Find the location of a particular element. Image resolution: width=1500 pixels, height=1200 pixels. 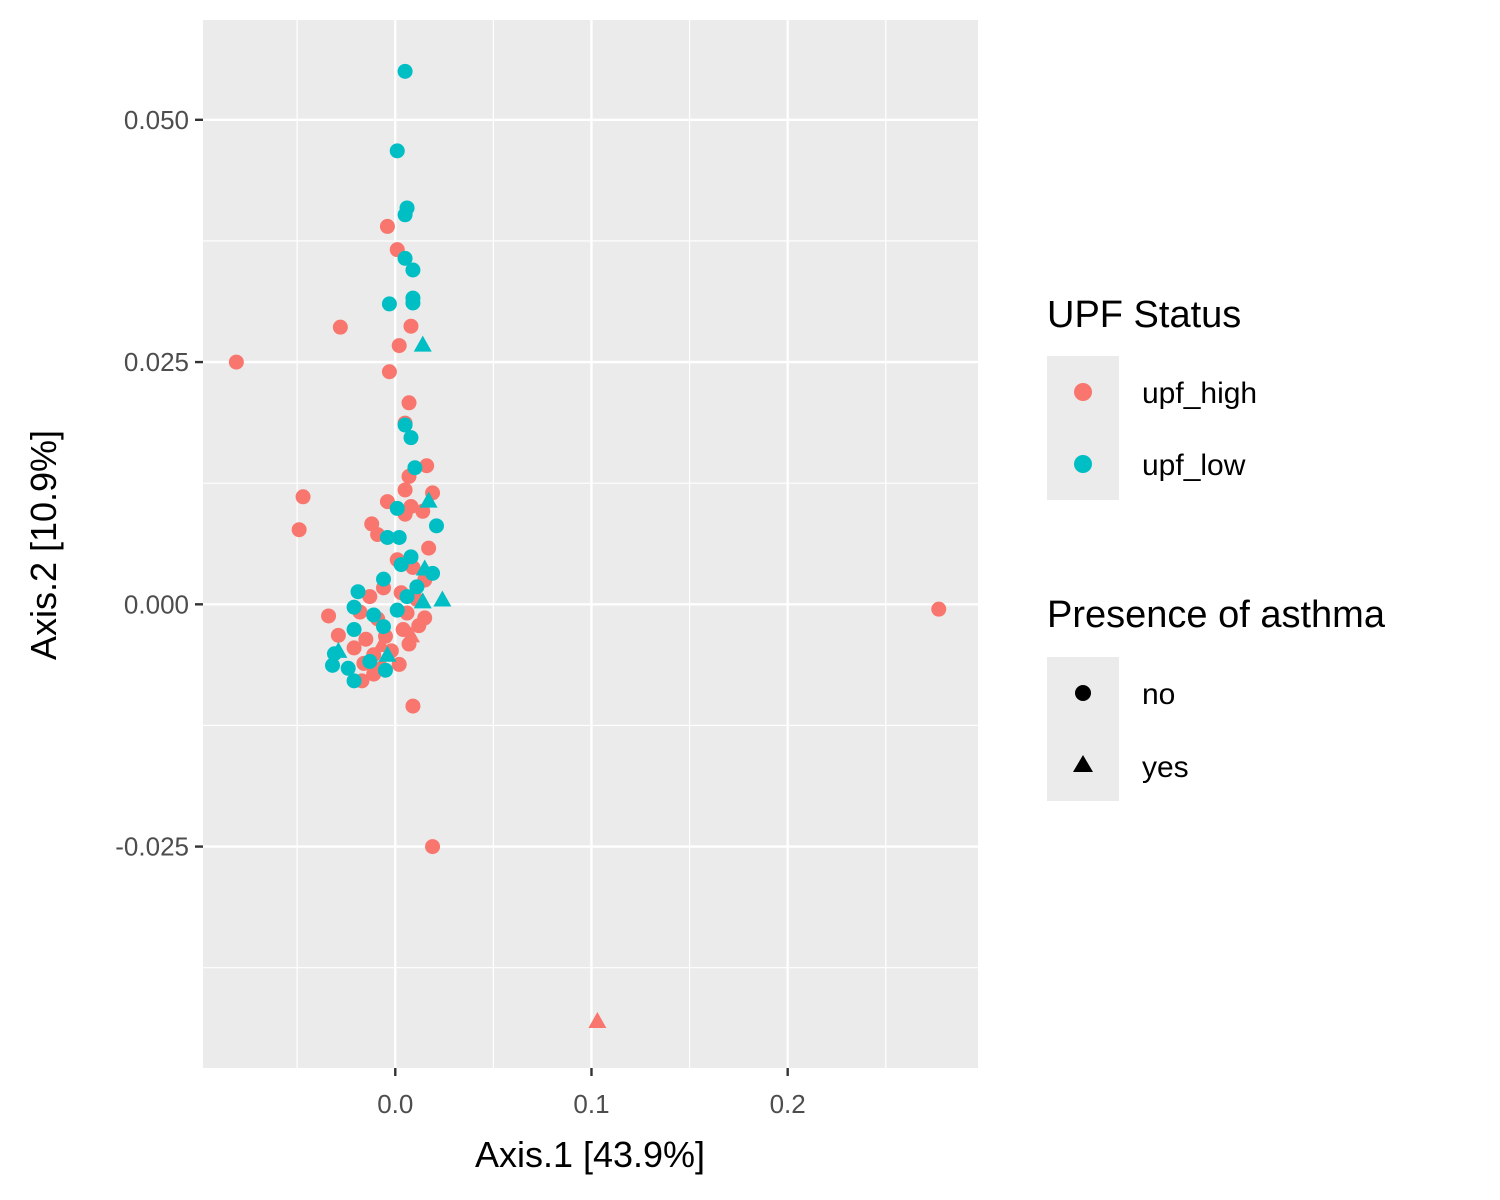

legend-asthma: Presence of asthma no yes is located at coordinates (1216, 697).